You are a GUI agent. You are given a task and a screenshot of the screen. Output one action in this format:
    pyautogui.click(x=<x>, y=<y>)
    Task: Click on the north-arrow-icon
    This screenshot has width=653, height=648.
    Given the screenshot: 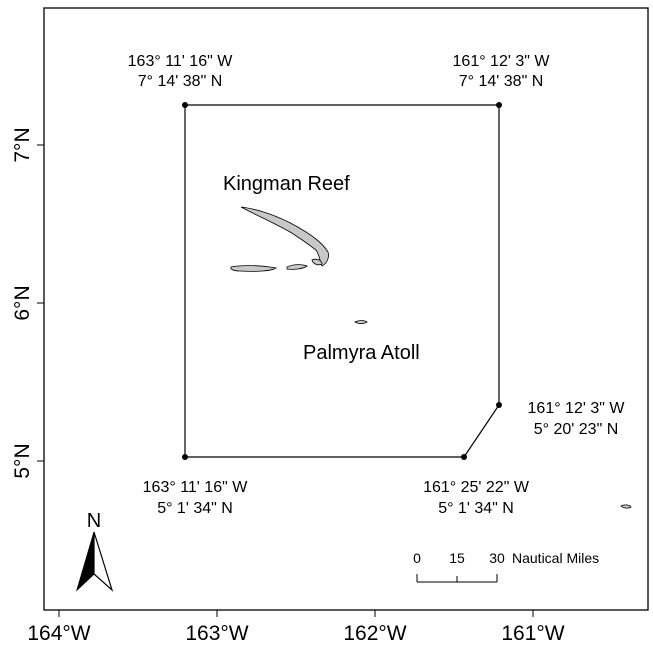 What is the action you would take?
    pyautogui.click(x=95, y=561)
    